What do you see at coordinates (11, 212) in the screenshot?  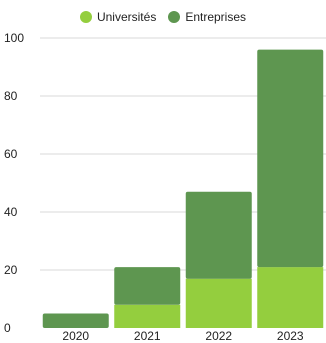 I see `y-tick-label-40: 40` at bounding box center [11, 212].